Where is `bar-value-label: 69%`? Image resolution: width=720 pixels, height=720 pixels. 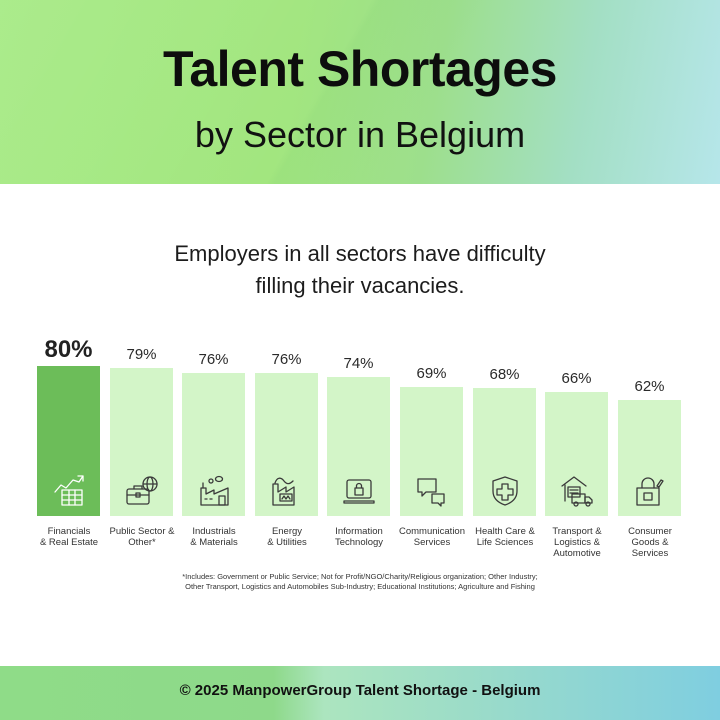
bar-value-label: 69% is located at coordinates (431, 373).